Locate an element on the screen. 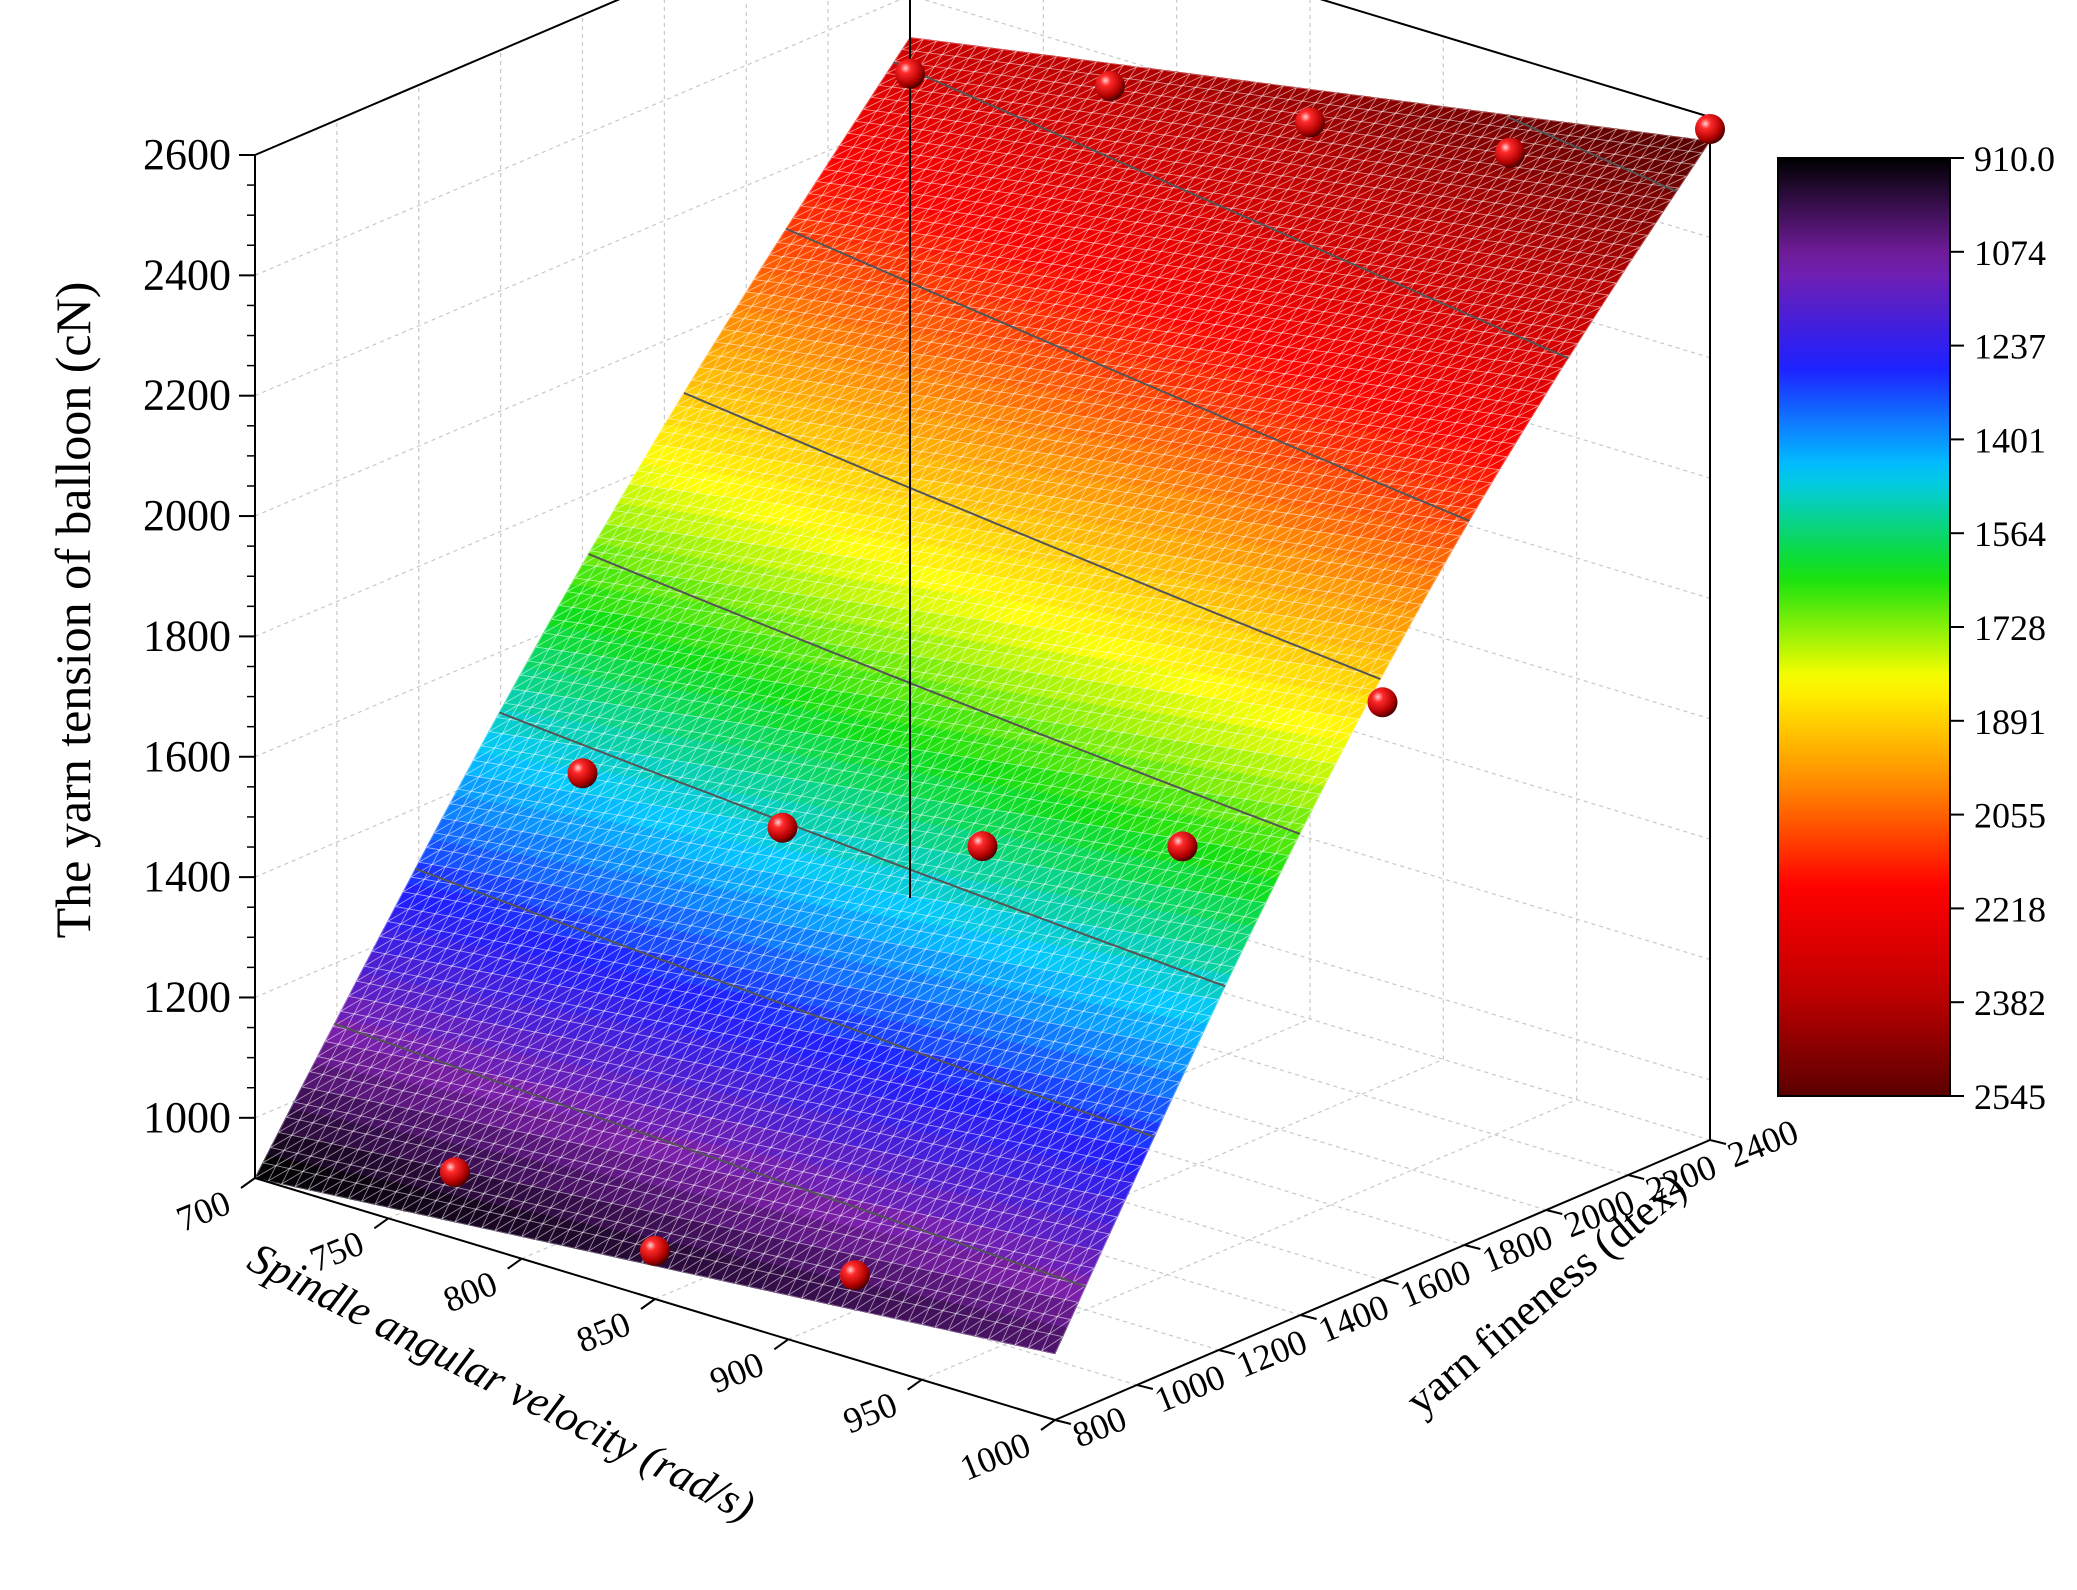 Image resolution: width=2077 pixels, height=1590 pixels. y-tick-label: 800 is located at coordinates (1099, 1426).